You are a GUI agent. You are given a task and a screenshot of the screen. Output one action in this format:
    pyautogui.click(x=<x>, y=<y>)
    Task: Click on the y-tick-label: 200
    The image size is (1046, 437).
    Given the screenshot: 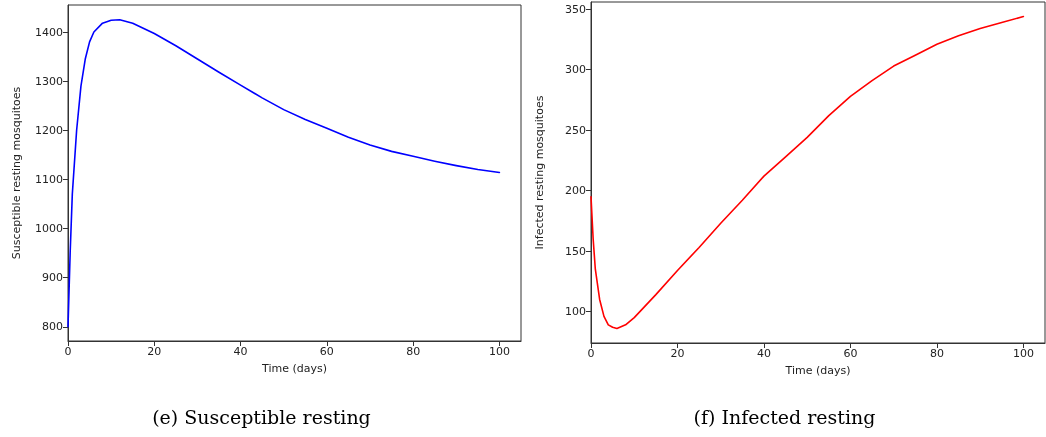 What is the action you would take?
    pyautogui.click(x=575, y=191)
    